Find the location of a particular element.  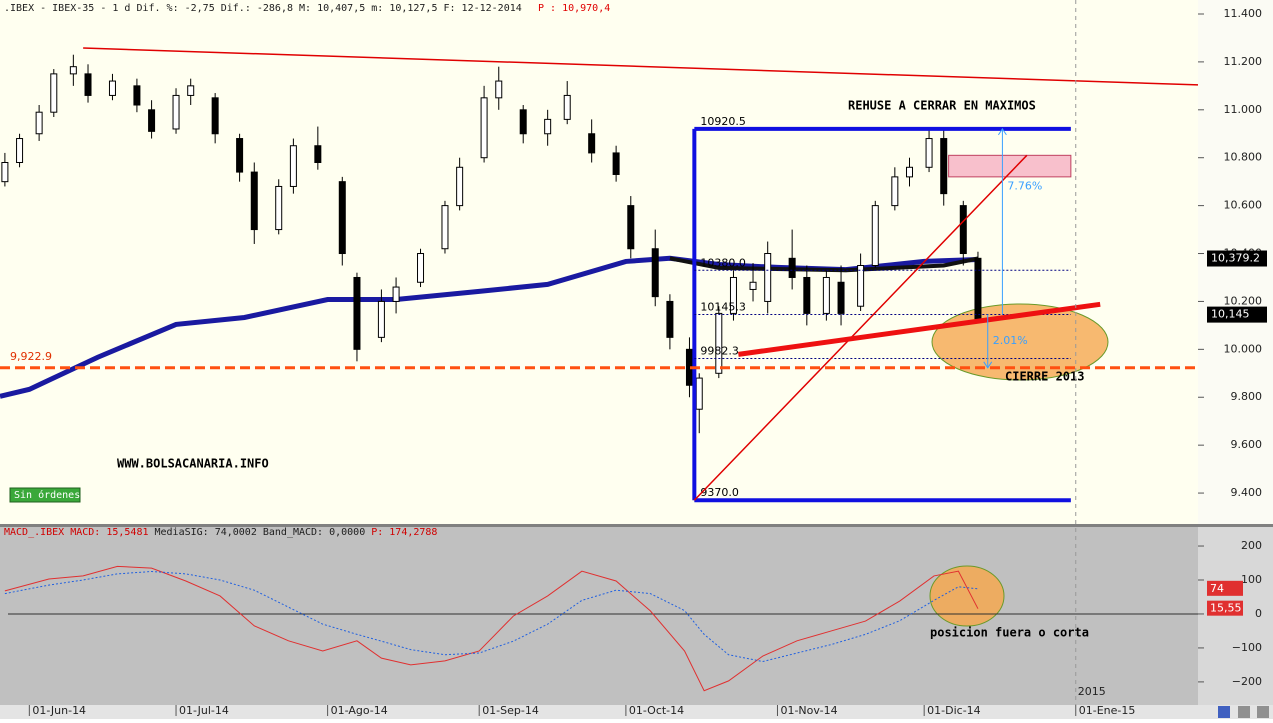

x-tick-label: 01-Nov-14 is located at coordinates (808, 710).